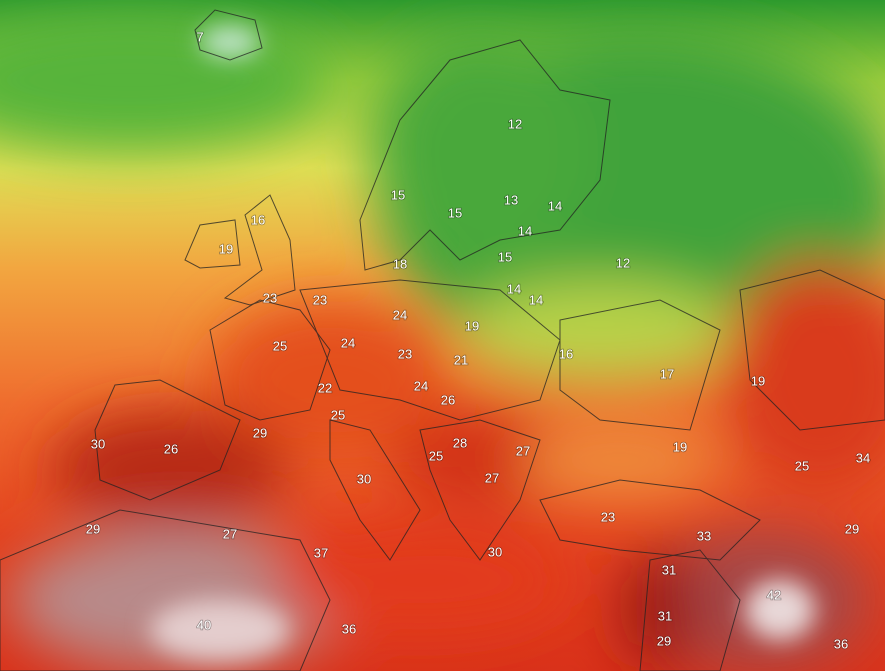 This screenshot has width=885, height=671. I want to click on temperature-label: 37, so click(321, 552).